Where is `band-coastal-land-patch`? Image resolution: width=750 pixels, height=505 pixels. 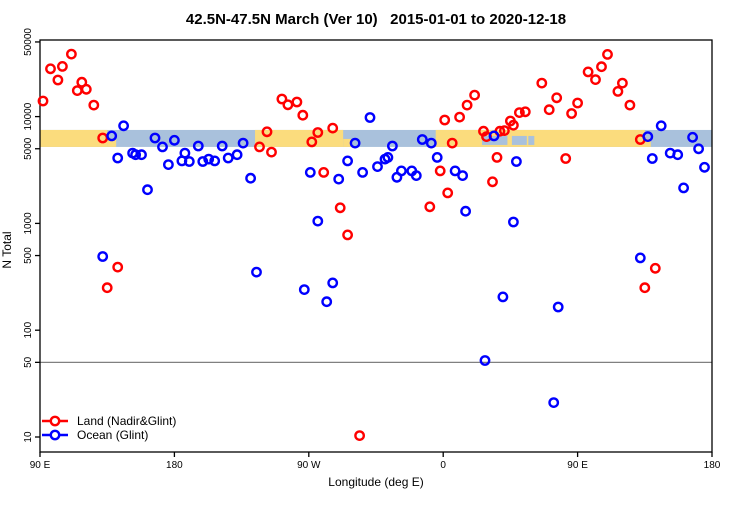 band-coastal-land-patch is located at coordinates (348, 142).